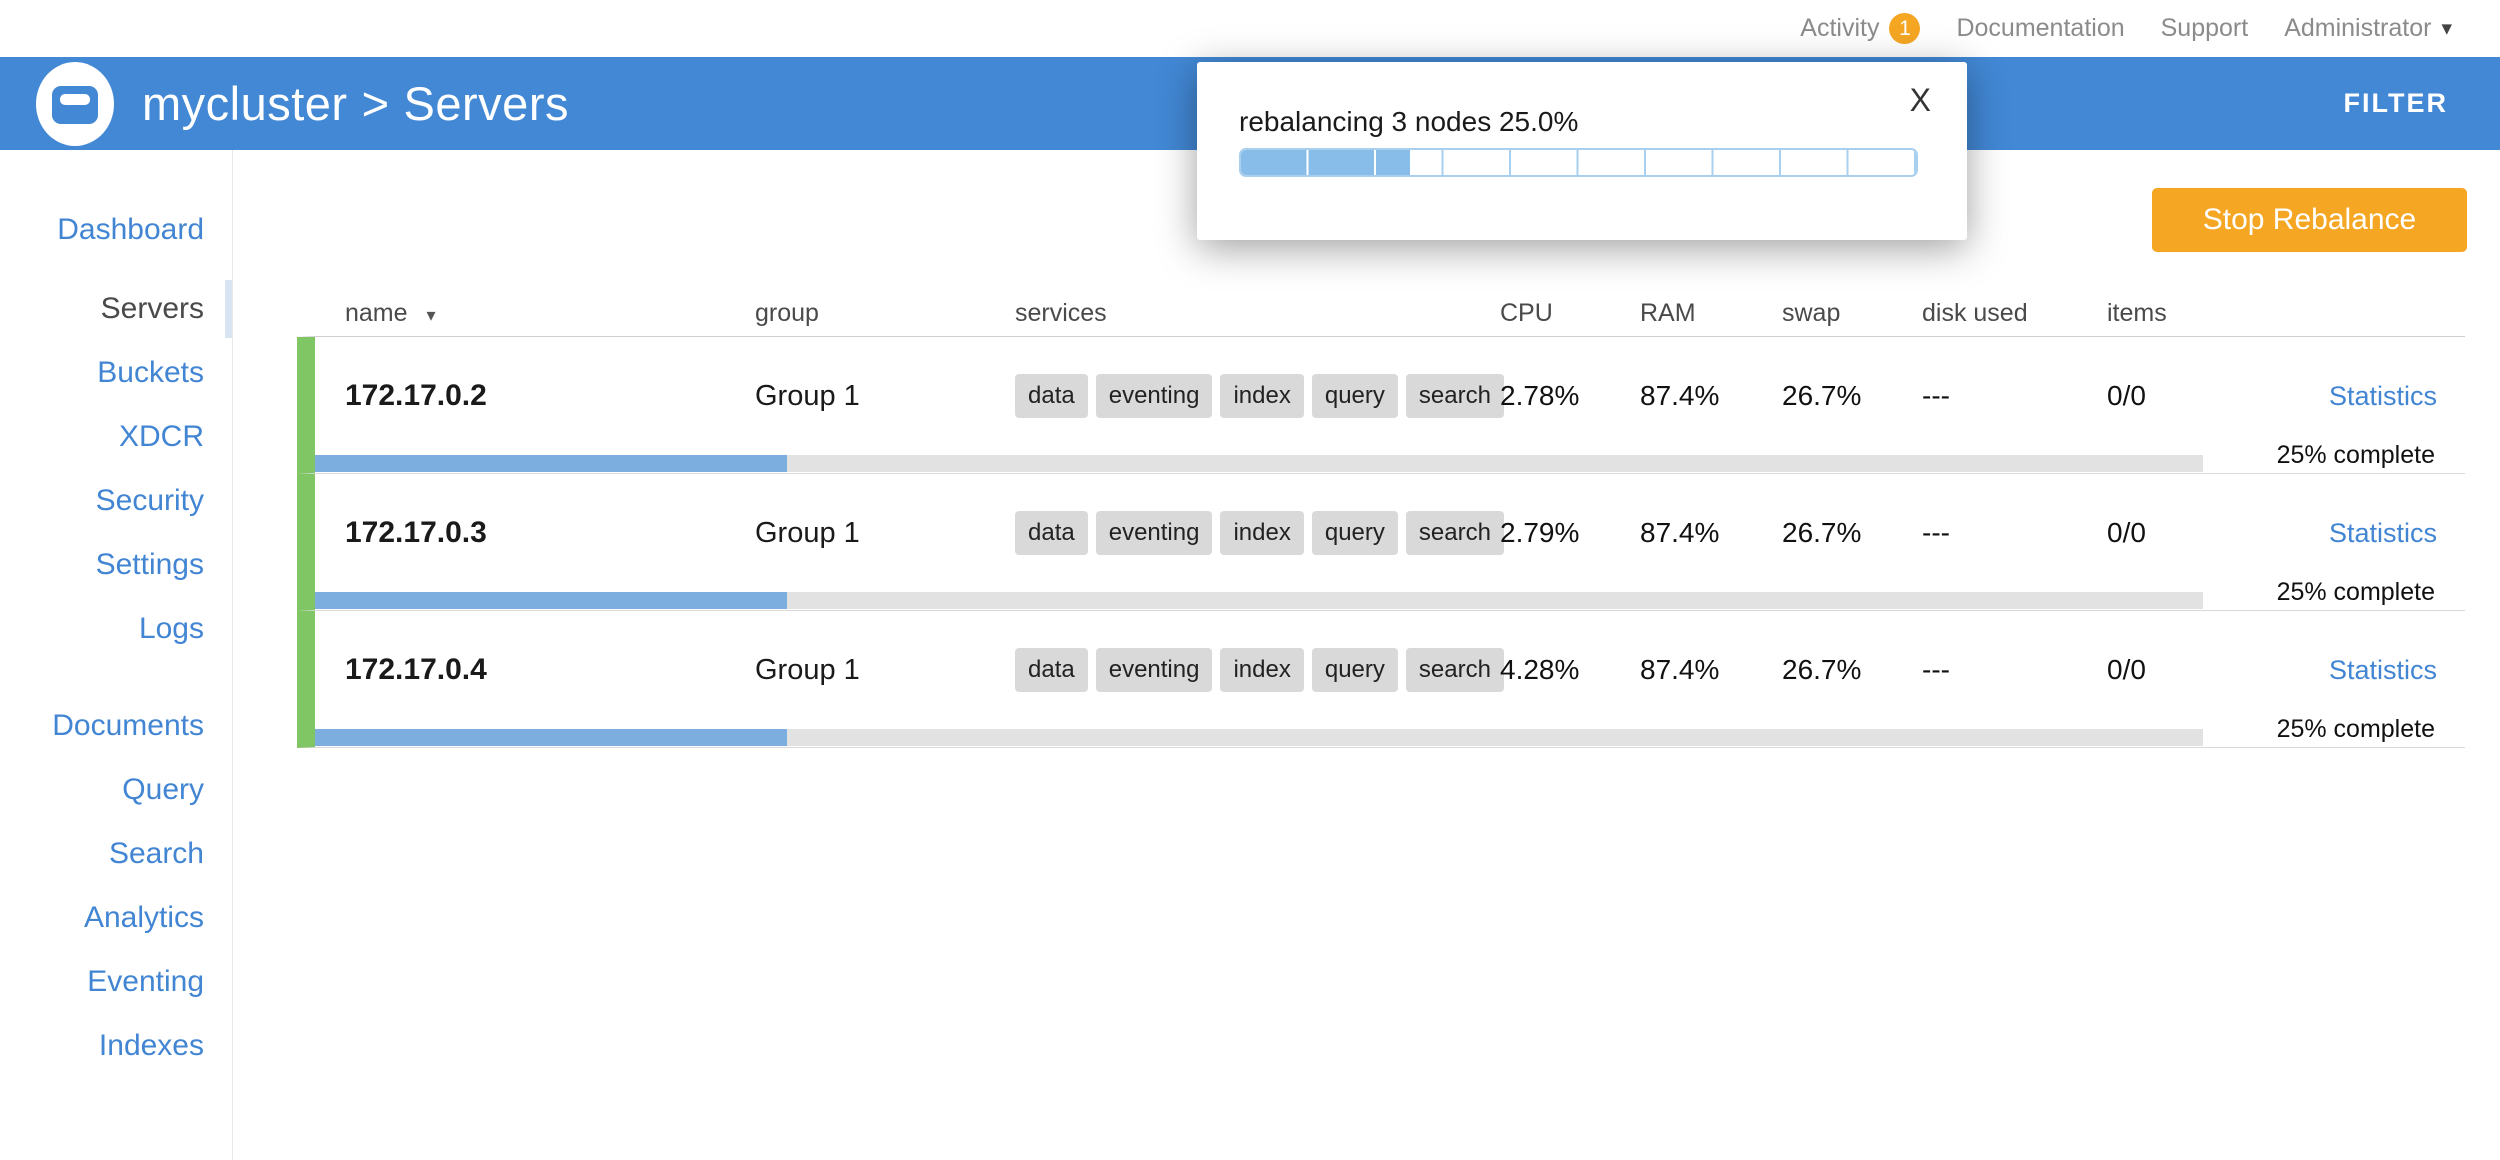  What do you see at coordinates (2395, 103) in the screenshot?
I see `filter-button: FILTER` at bounding box center [2395, 103].